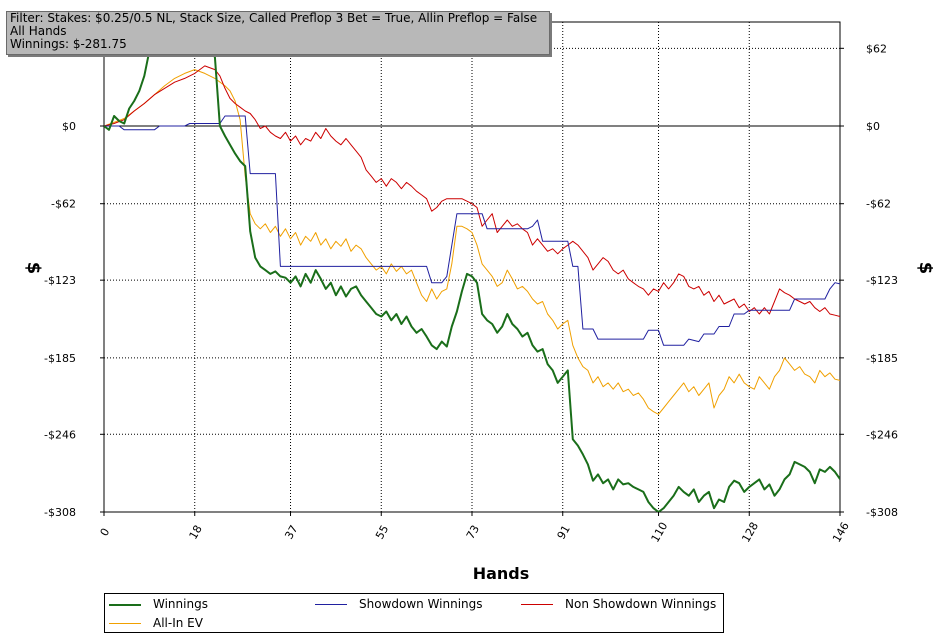  What do you see at coordinates (882, 280) in the screenshot?
I see `y-tick-label-right: -$123` at bounding box center [882, 280].